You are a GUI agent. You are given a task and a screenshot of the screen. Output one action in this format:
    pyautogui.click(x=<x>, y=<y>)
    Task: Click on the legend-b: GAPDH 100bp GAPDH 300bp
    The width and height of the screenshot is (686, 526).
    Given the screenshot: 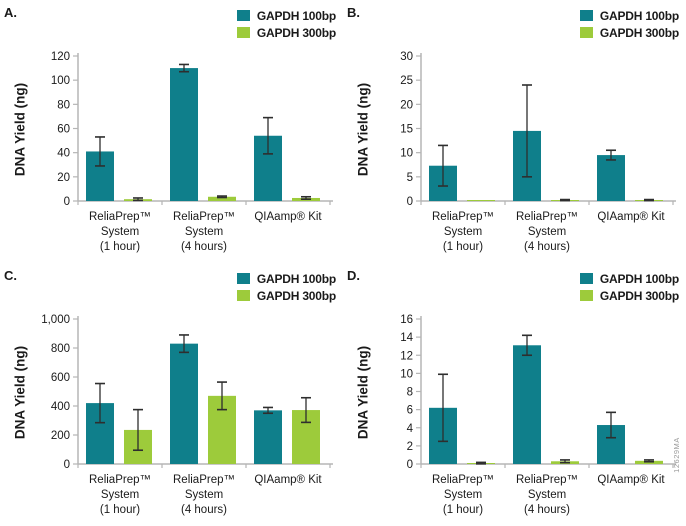 What is the action you would take?
    pyautogui.click(x=629, y=24)
    